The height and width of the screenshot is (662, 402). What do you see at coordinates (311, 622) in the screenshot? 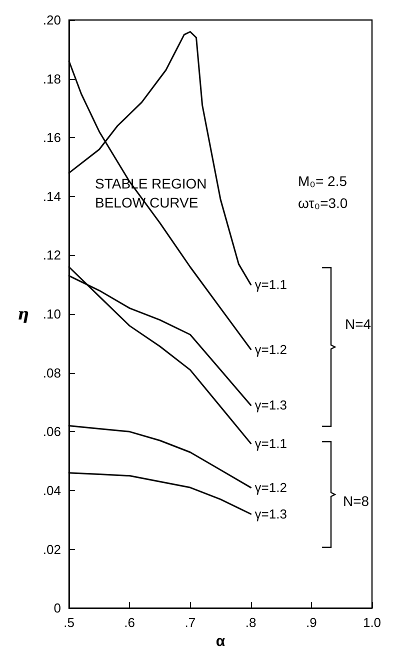
I see `x-tick-label: .9` at bounding box center [311, 622].